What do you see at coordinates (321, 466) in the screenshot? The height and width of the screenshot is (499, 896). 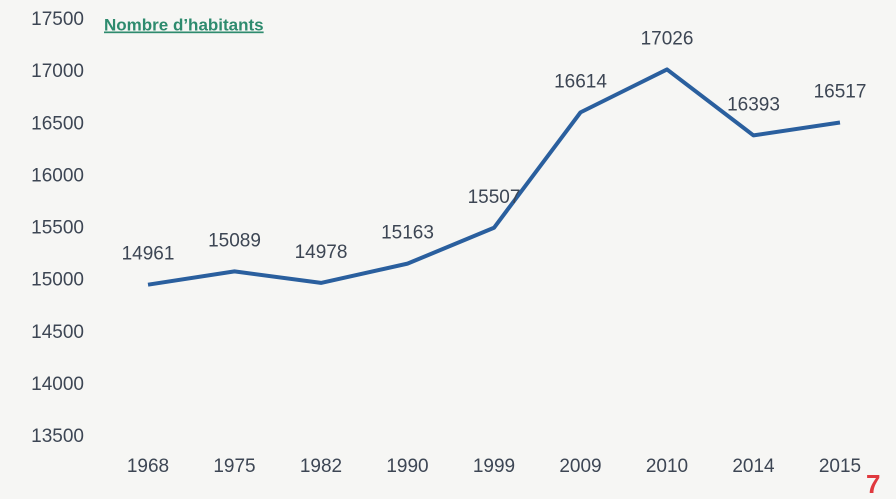 I see `x-tick-label: 1982` at bounding box center [321, 466].